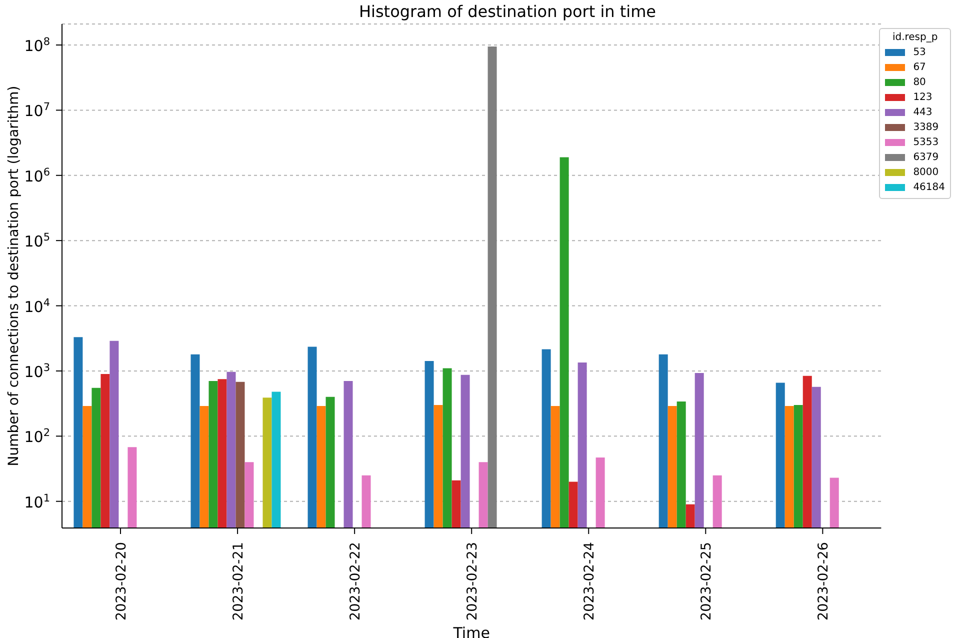  Describe the element at coordinates (37, 371) in the screenshot. I see `y-tick-label: 10$^{3}$` at that location.